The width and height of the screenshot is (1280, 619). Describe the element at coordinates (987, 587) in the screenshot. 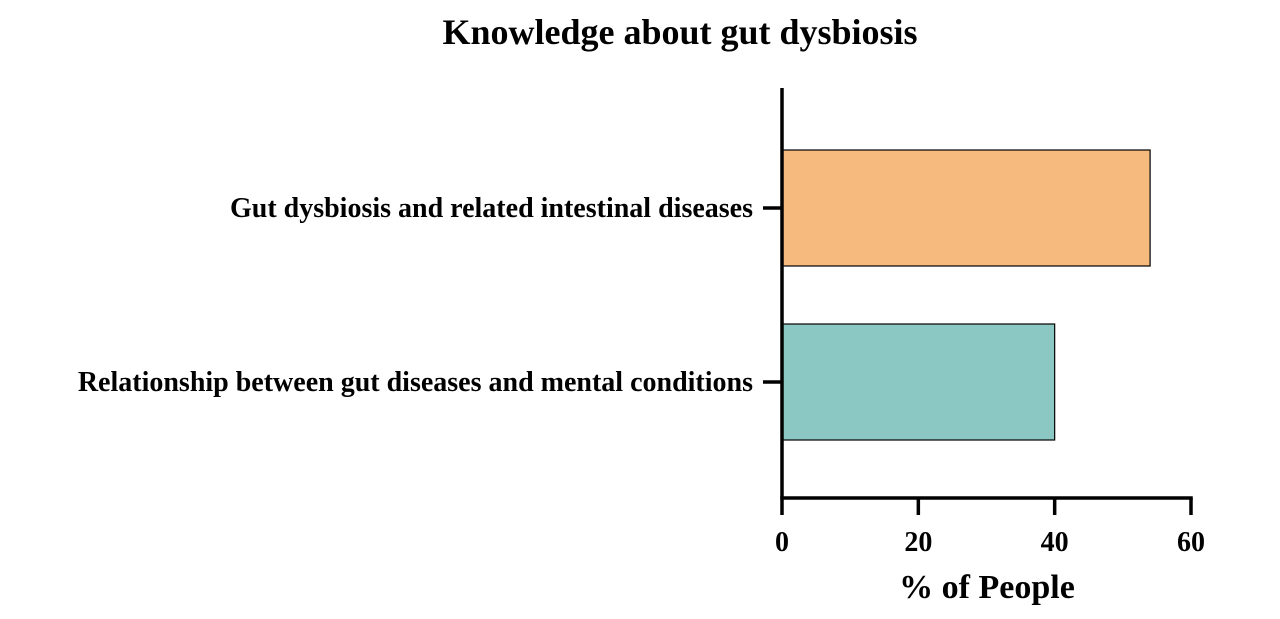

I see `x-axis-title: % of People` at that location.